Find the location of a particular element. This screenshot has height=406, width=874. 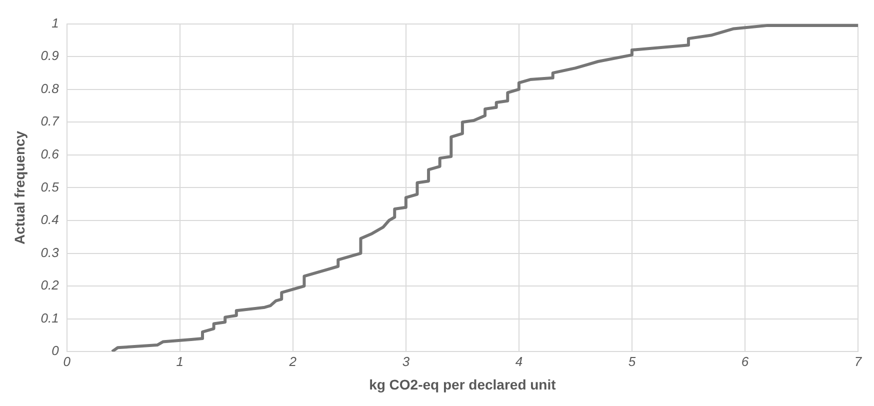

y-tick-label: 0.2 is located at coordinates (50, 285).